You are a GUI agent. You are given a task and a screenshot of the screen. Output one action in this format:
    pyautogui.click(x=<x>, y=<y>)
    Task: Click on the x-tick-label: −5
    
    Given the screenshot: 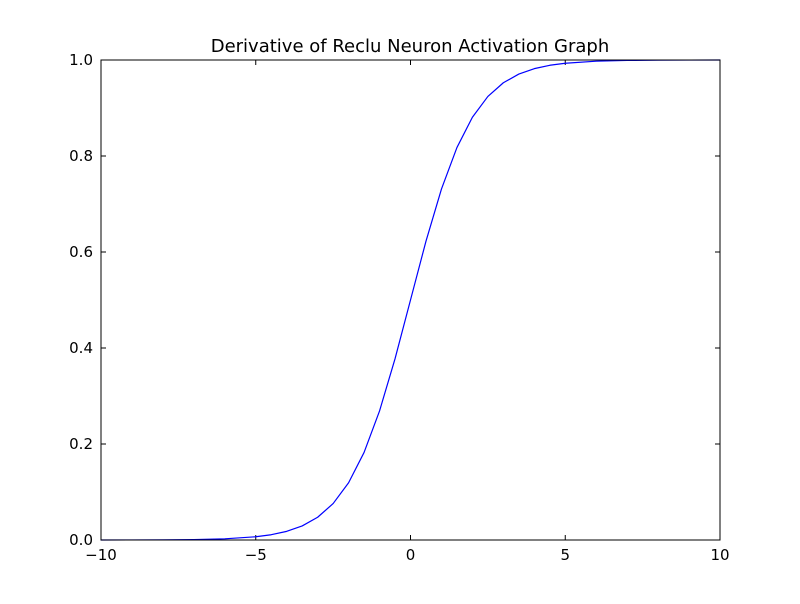 What is the action you would take?
    pyautogui.click(x=256, y=555)
    